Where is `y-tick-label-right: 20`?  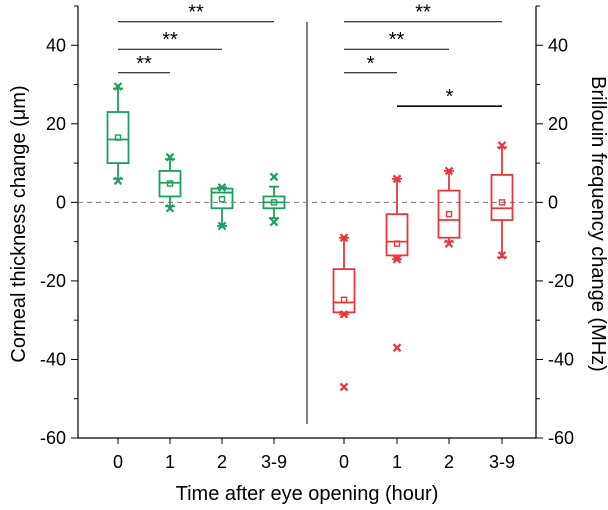 y-tick-label-right: 20 is located at coordinates (558, 124).